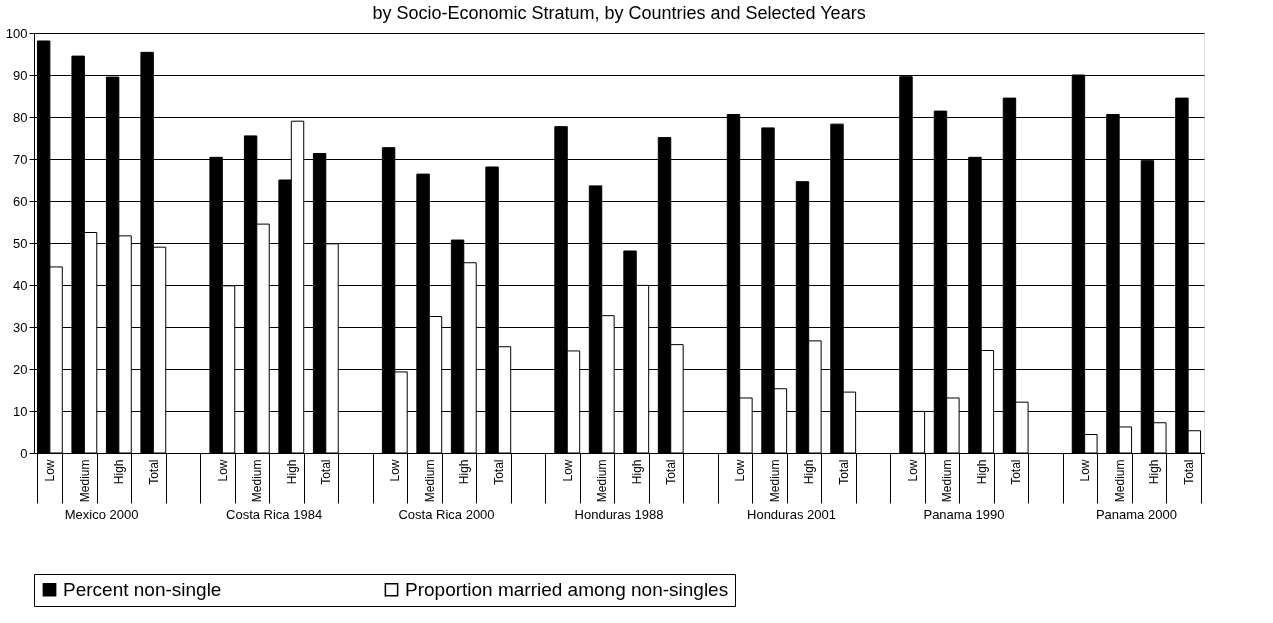 The image size is (1273, 623). What do you see at coordinates (20, 201) in the screenshot?
I see `y-tick-label: 60` at bounding box center [20, 201].